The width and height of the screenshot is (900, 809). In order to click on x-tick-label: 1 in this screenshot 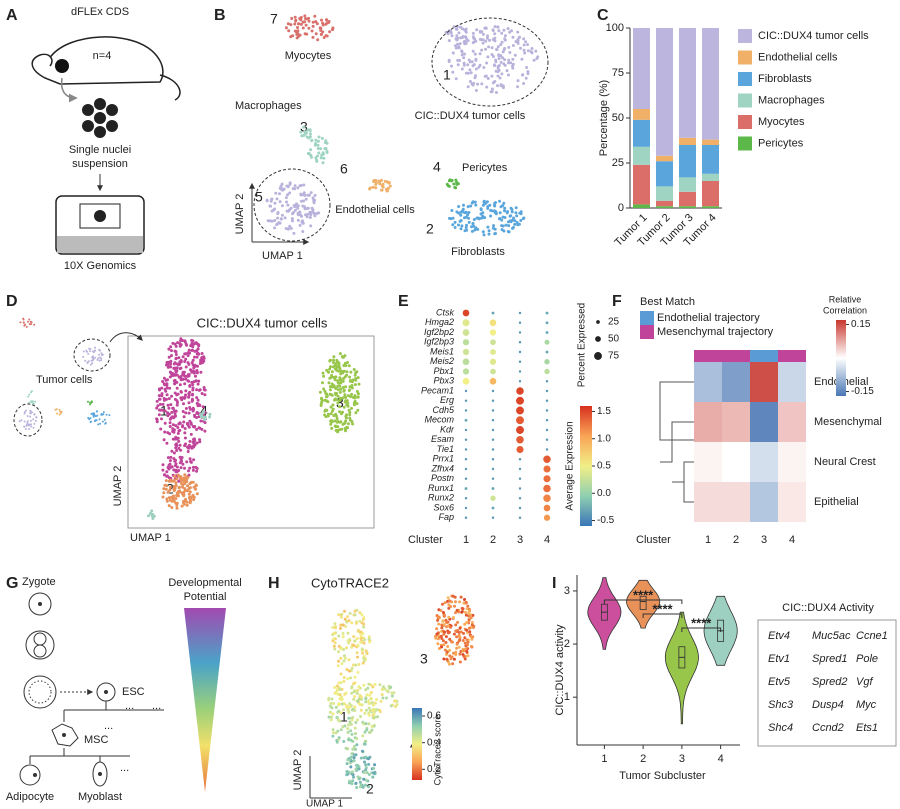, I will do `click(466, 540)`.